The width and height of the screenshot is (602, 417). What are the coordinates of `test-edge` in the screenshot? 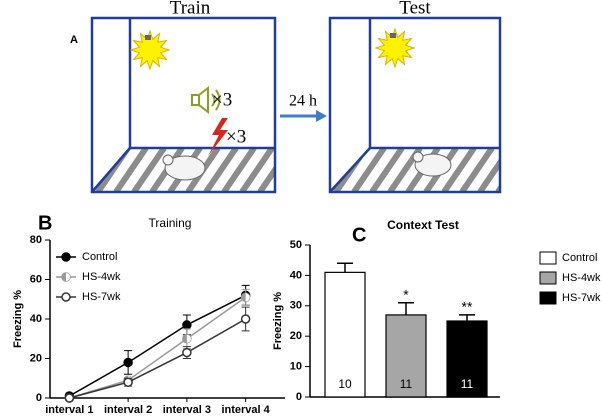 It's located at (350, 170).